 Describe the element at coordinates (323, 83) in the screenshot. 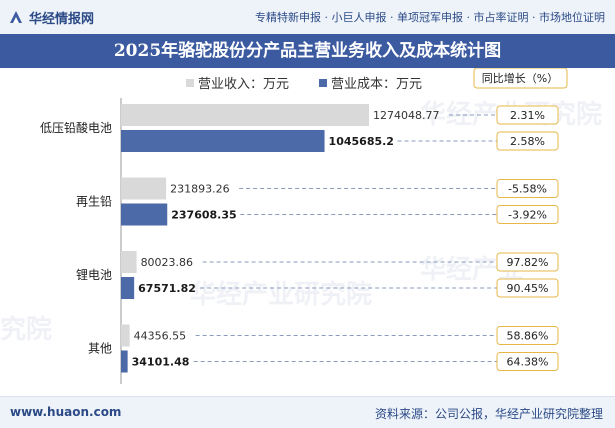

I see `legend-cost-swatch` at that location.